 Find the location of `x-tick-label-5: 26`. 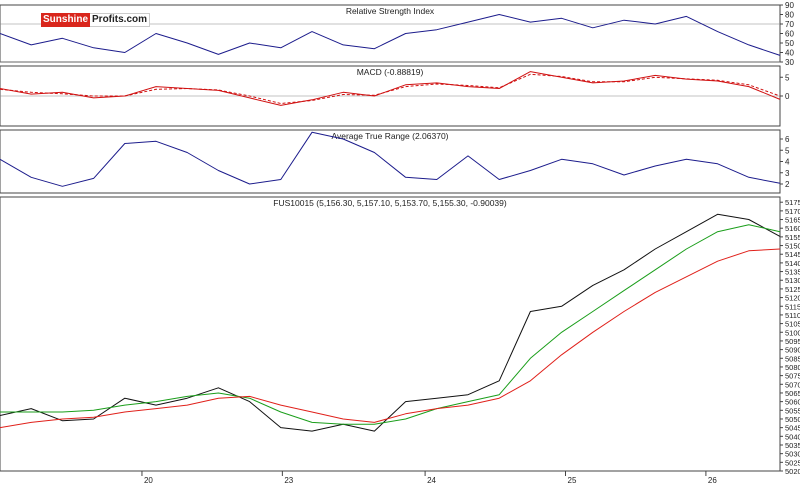

x-tick-label-5: 26 is located at coordinates (712, 480).